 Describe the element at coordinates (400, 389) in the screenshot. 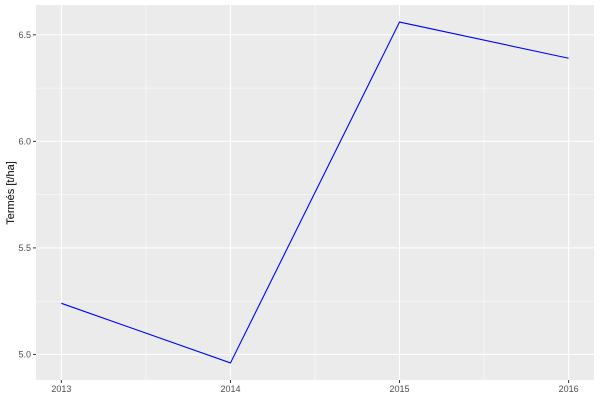

I see `x-tick-label: 2015` at that location.